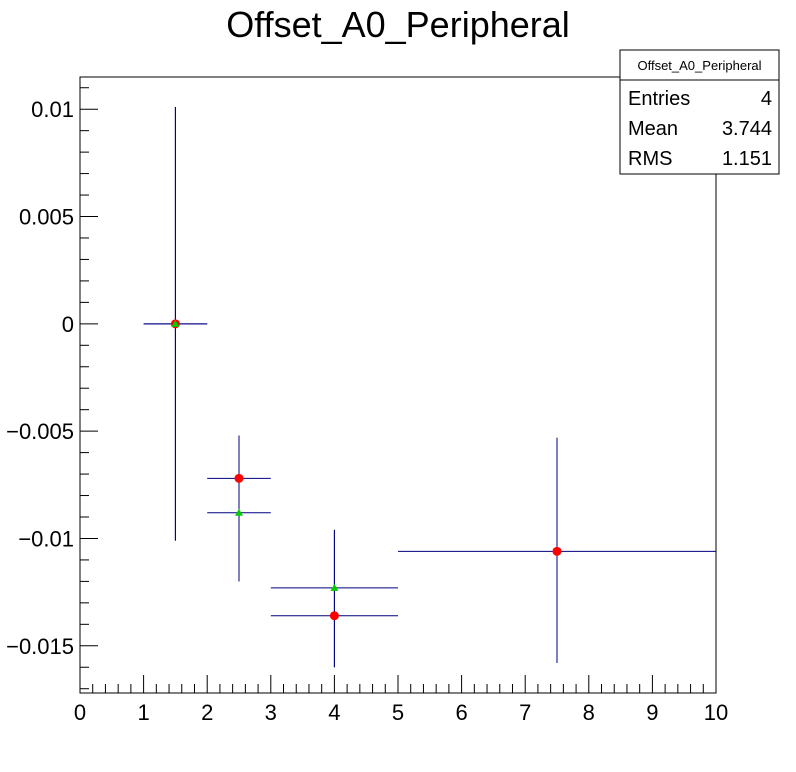  What do you see at coordinates (143, 712) in the screenshot?
I see `x-tick-label: 1` at bounding box center [143, 712].